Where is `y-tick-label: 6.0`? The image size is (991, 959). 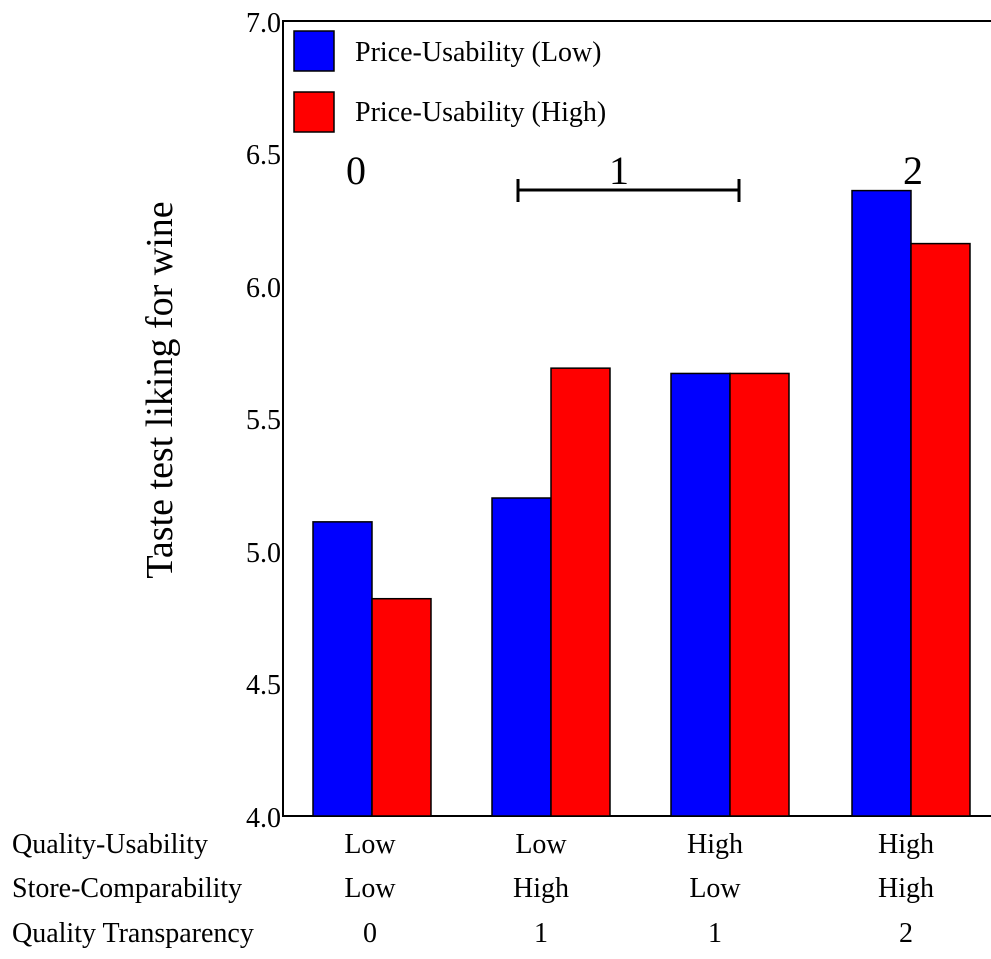 y-tick-label: 6.0 is located at coordinates (263, 288).